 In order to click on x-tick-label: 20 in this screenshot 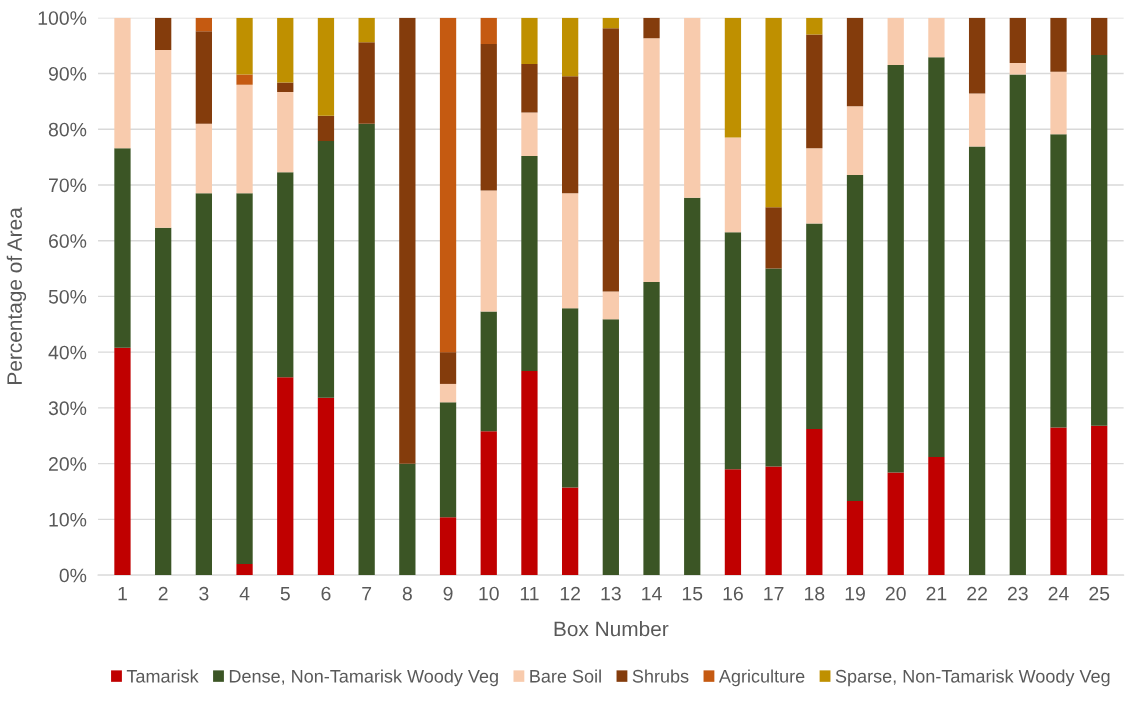, I will do `click(895, 593)`.